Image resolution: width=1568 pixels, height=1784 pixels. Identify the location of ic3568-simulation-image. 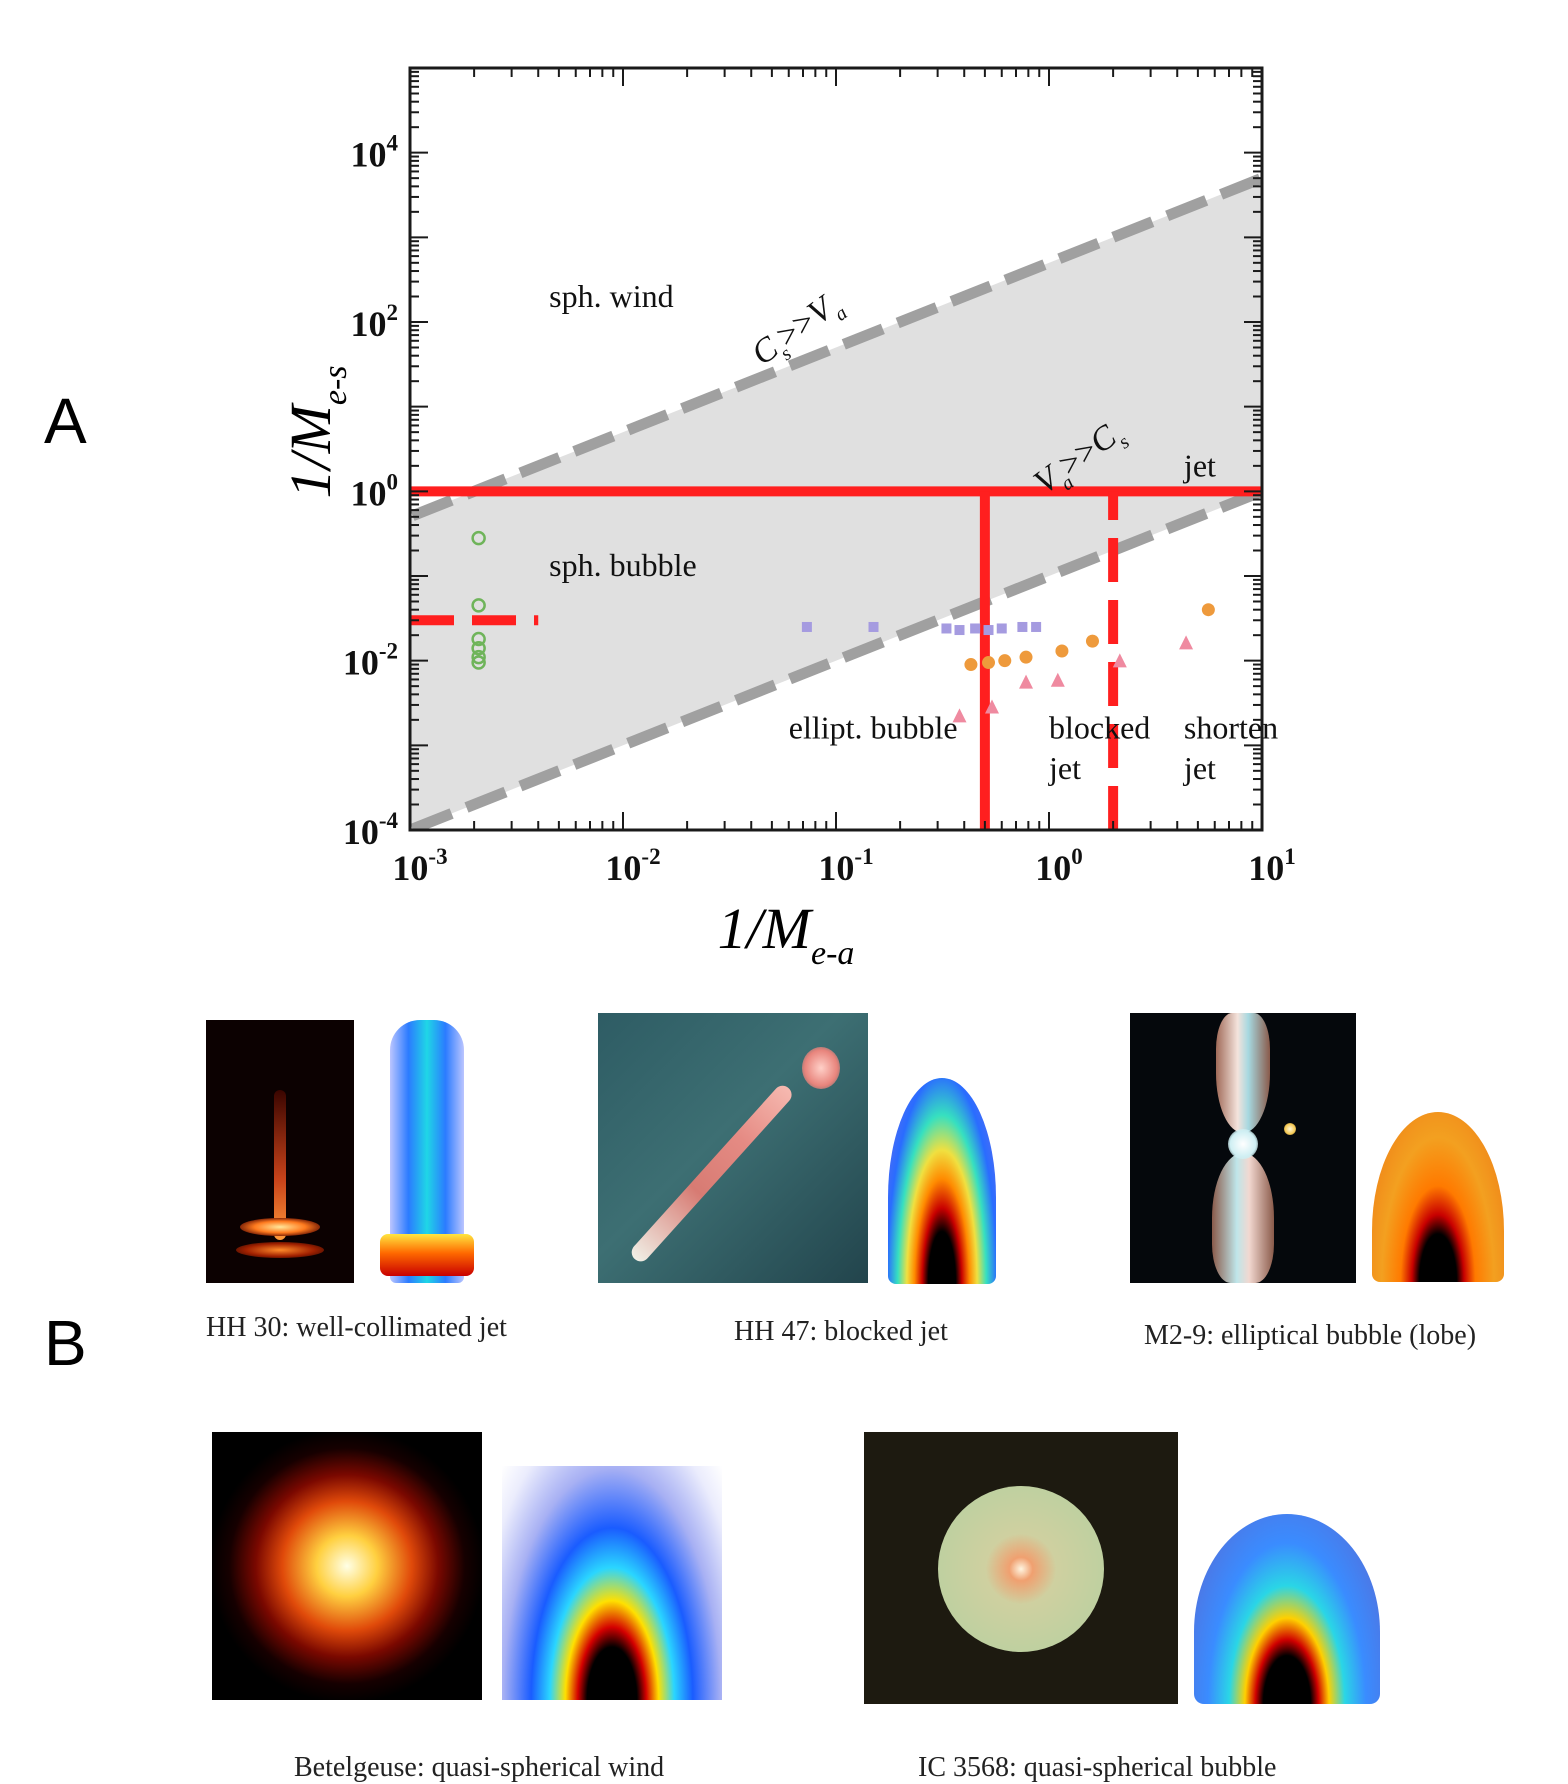
(1287, 1607).